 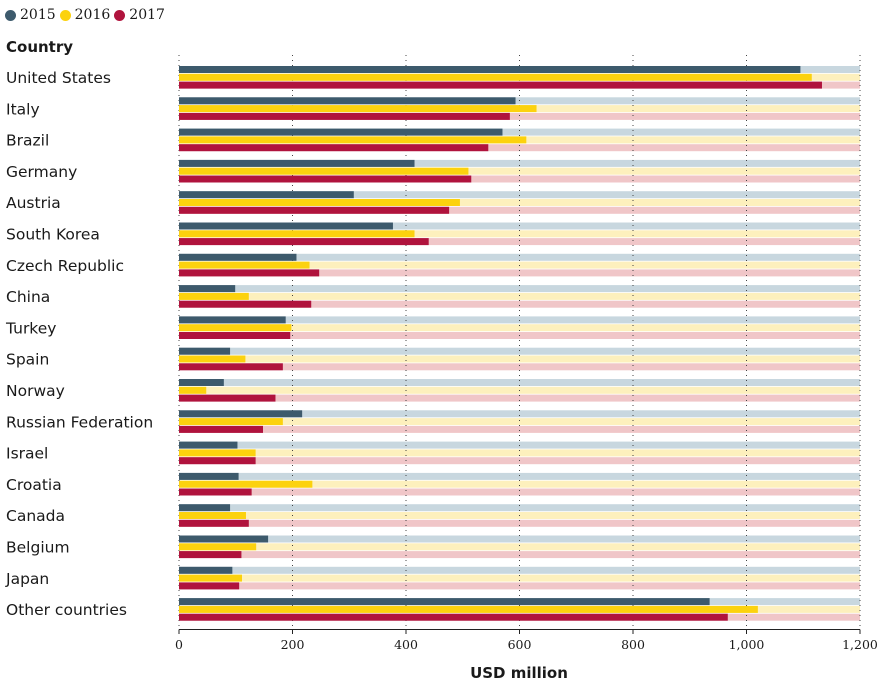 I want to click on category-label: Czech Republic, so click(x=65, y=266).